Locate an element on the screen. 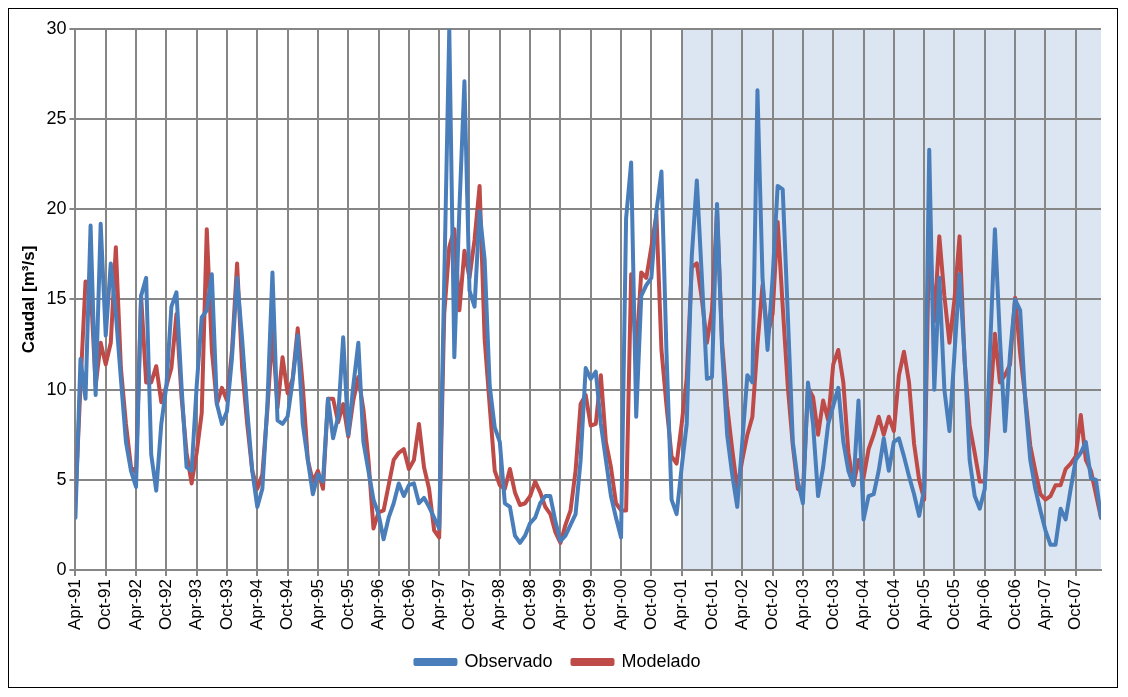  x-tick-label: Oct-96 is located at coordinates (408, 604).